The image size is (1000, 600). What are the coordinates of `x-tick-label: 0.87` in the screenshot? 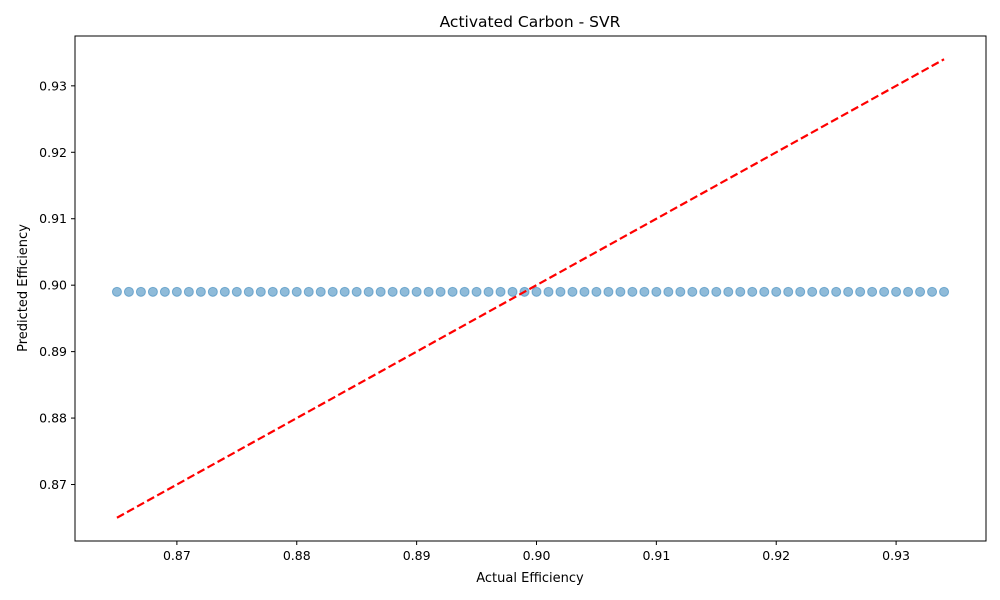 It's located at (177, 555).